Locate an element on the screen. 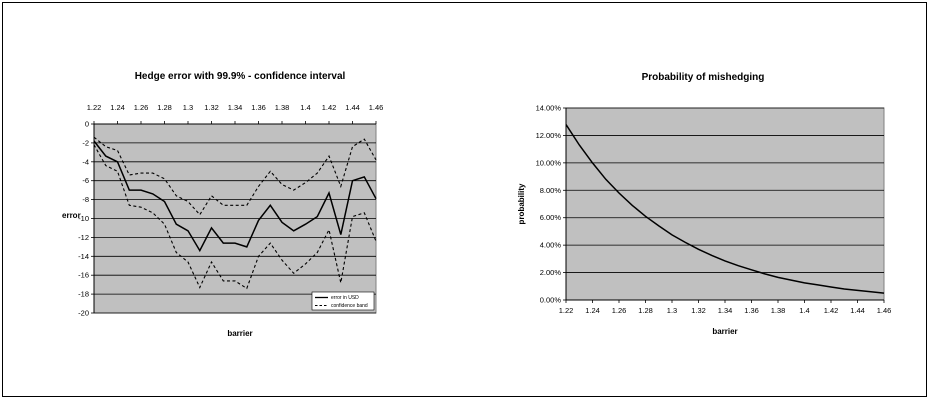  chart1-xtick-label: 1.22 is located at coordinates (94, 107).